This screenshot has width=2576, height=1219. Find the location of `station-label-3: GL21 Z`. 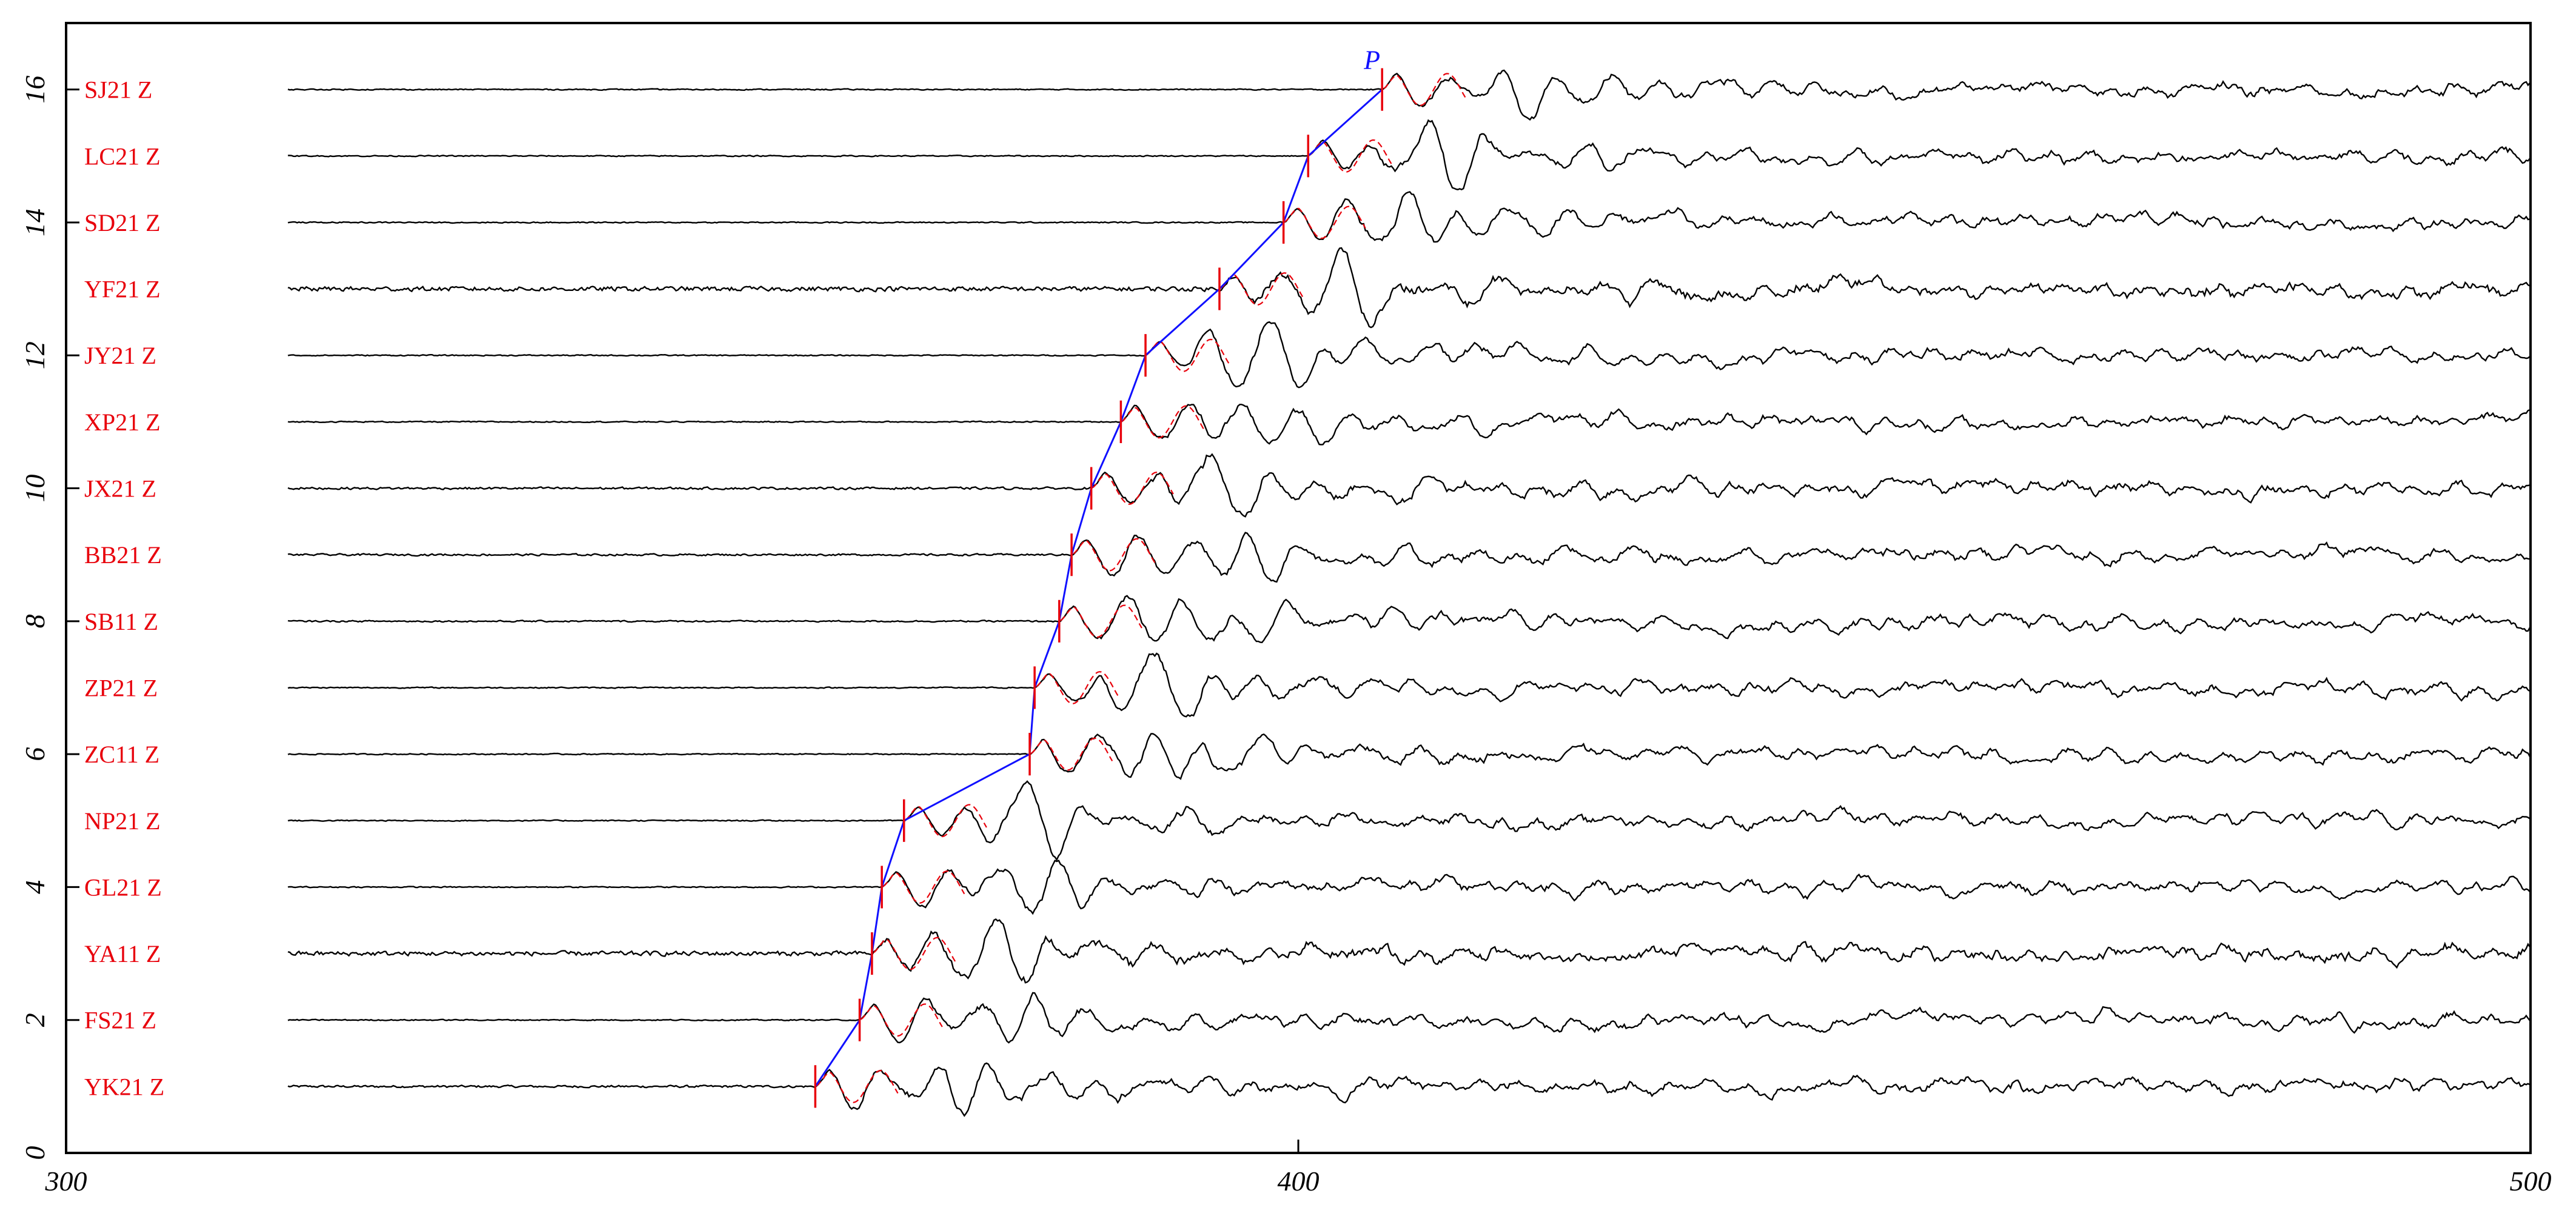

station-label-3: GL21 Z is located at coordinates (123, 887).